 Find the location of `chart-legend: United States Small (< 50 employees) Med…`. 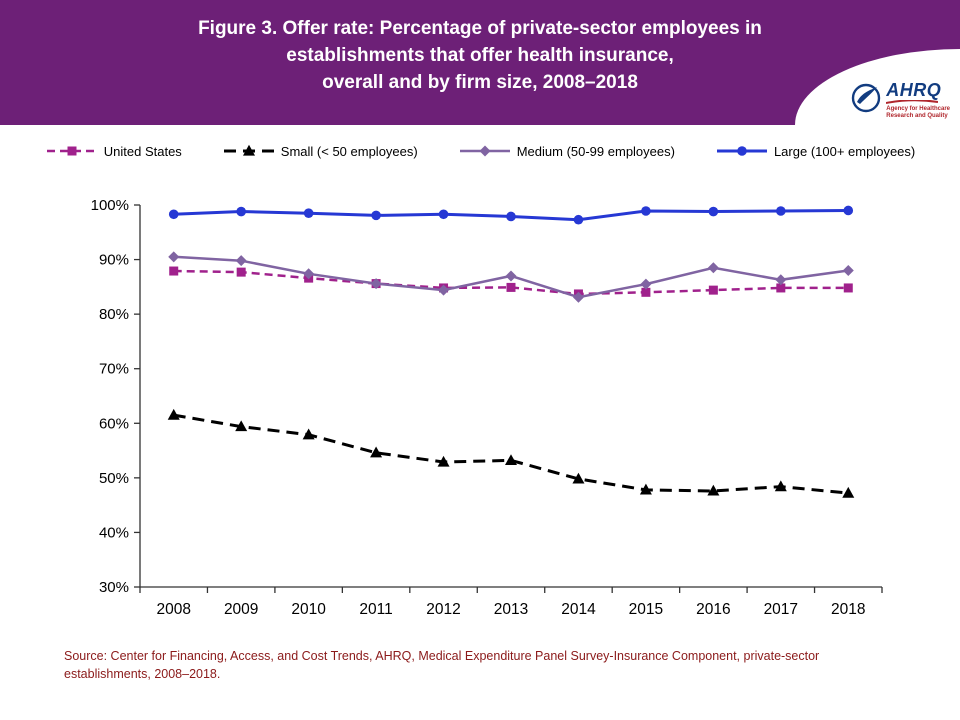

chart-legend: United States Small (< 50 employees) Med… is located at coordinates (480, 151).